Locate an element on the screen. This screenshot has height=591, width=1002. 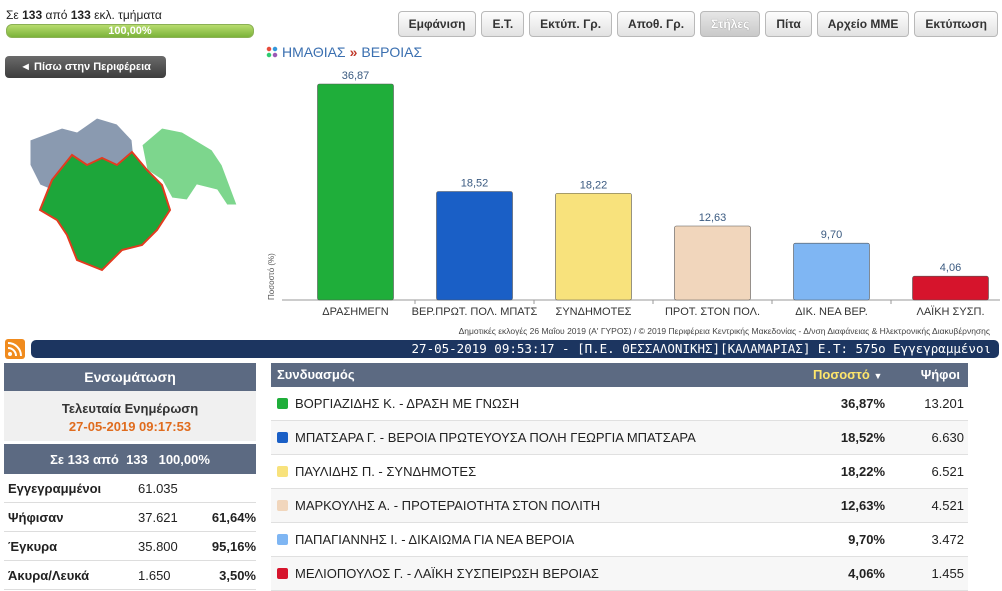
party-votes: 6.630 is located at coordinates (947, 437).